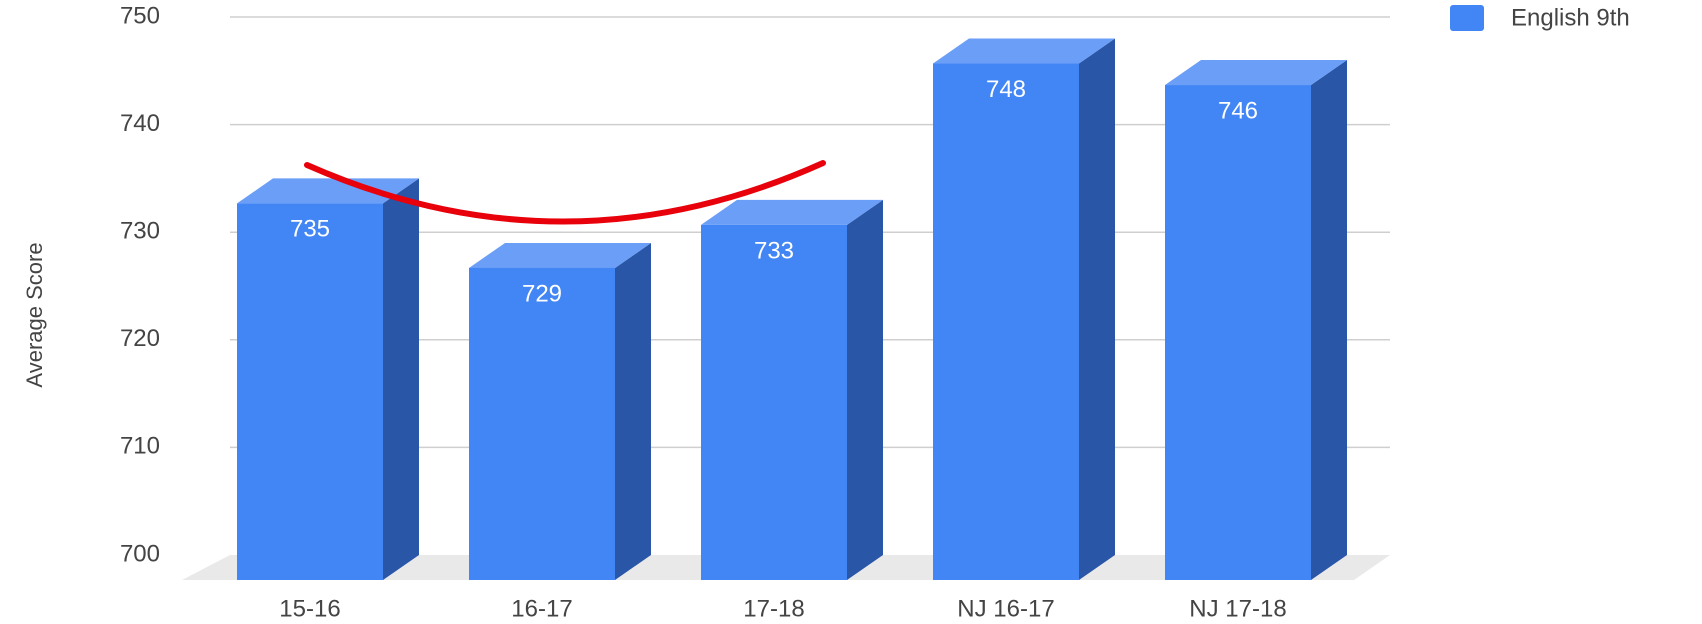  I want to click on x-tick-label: NJ 17-18, so click(1237, 608).